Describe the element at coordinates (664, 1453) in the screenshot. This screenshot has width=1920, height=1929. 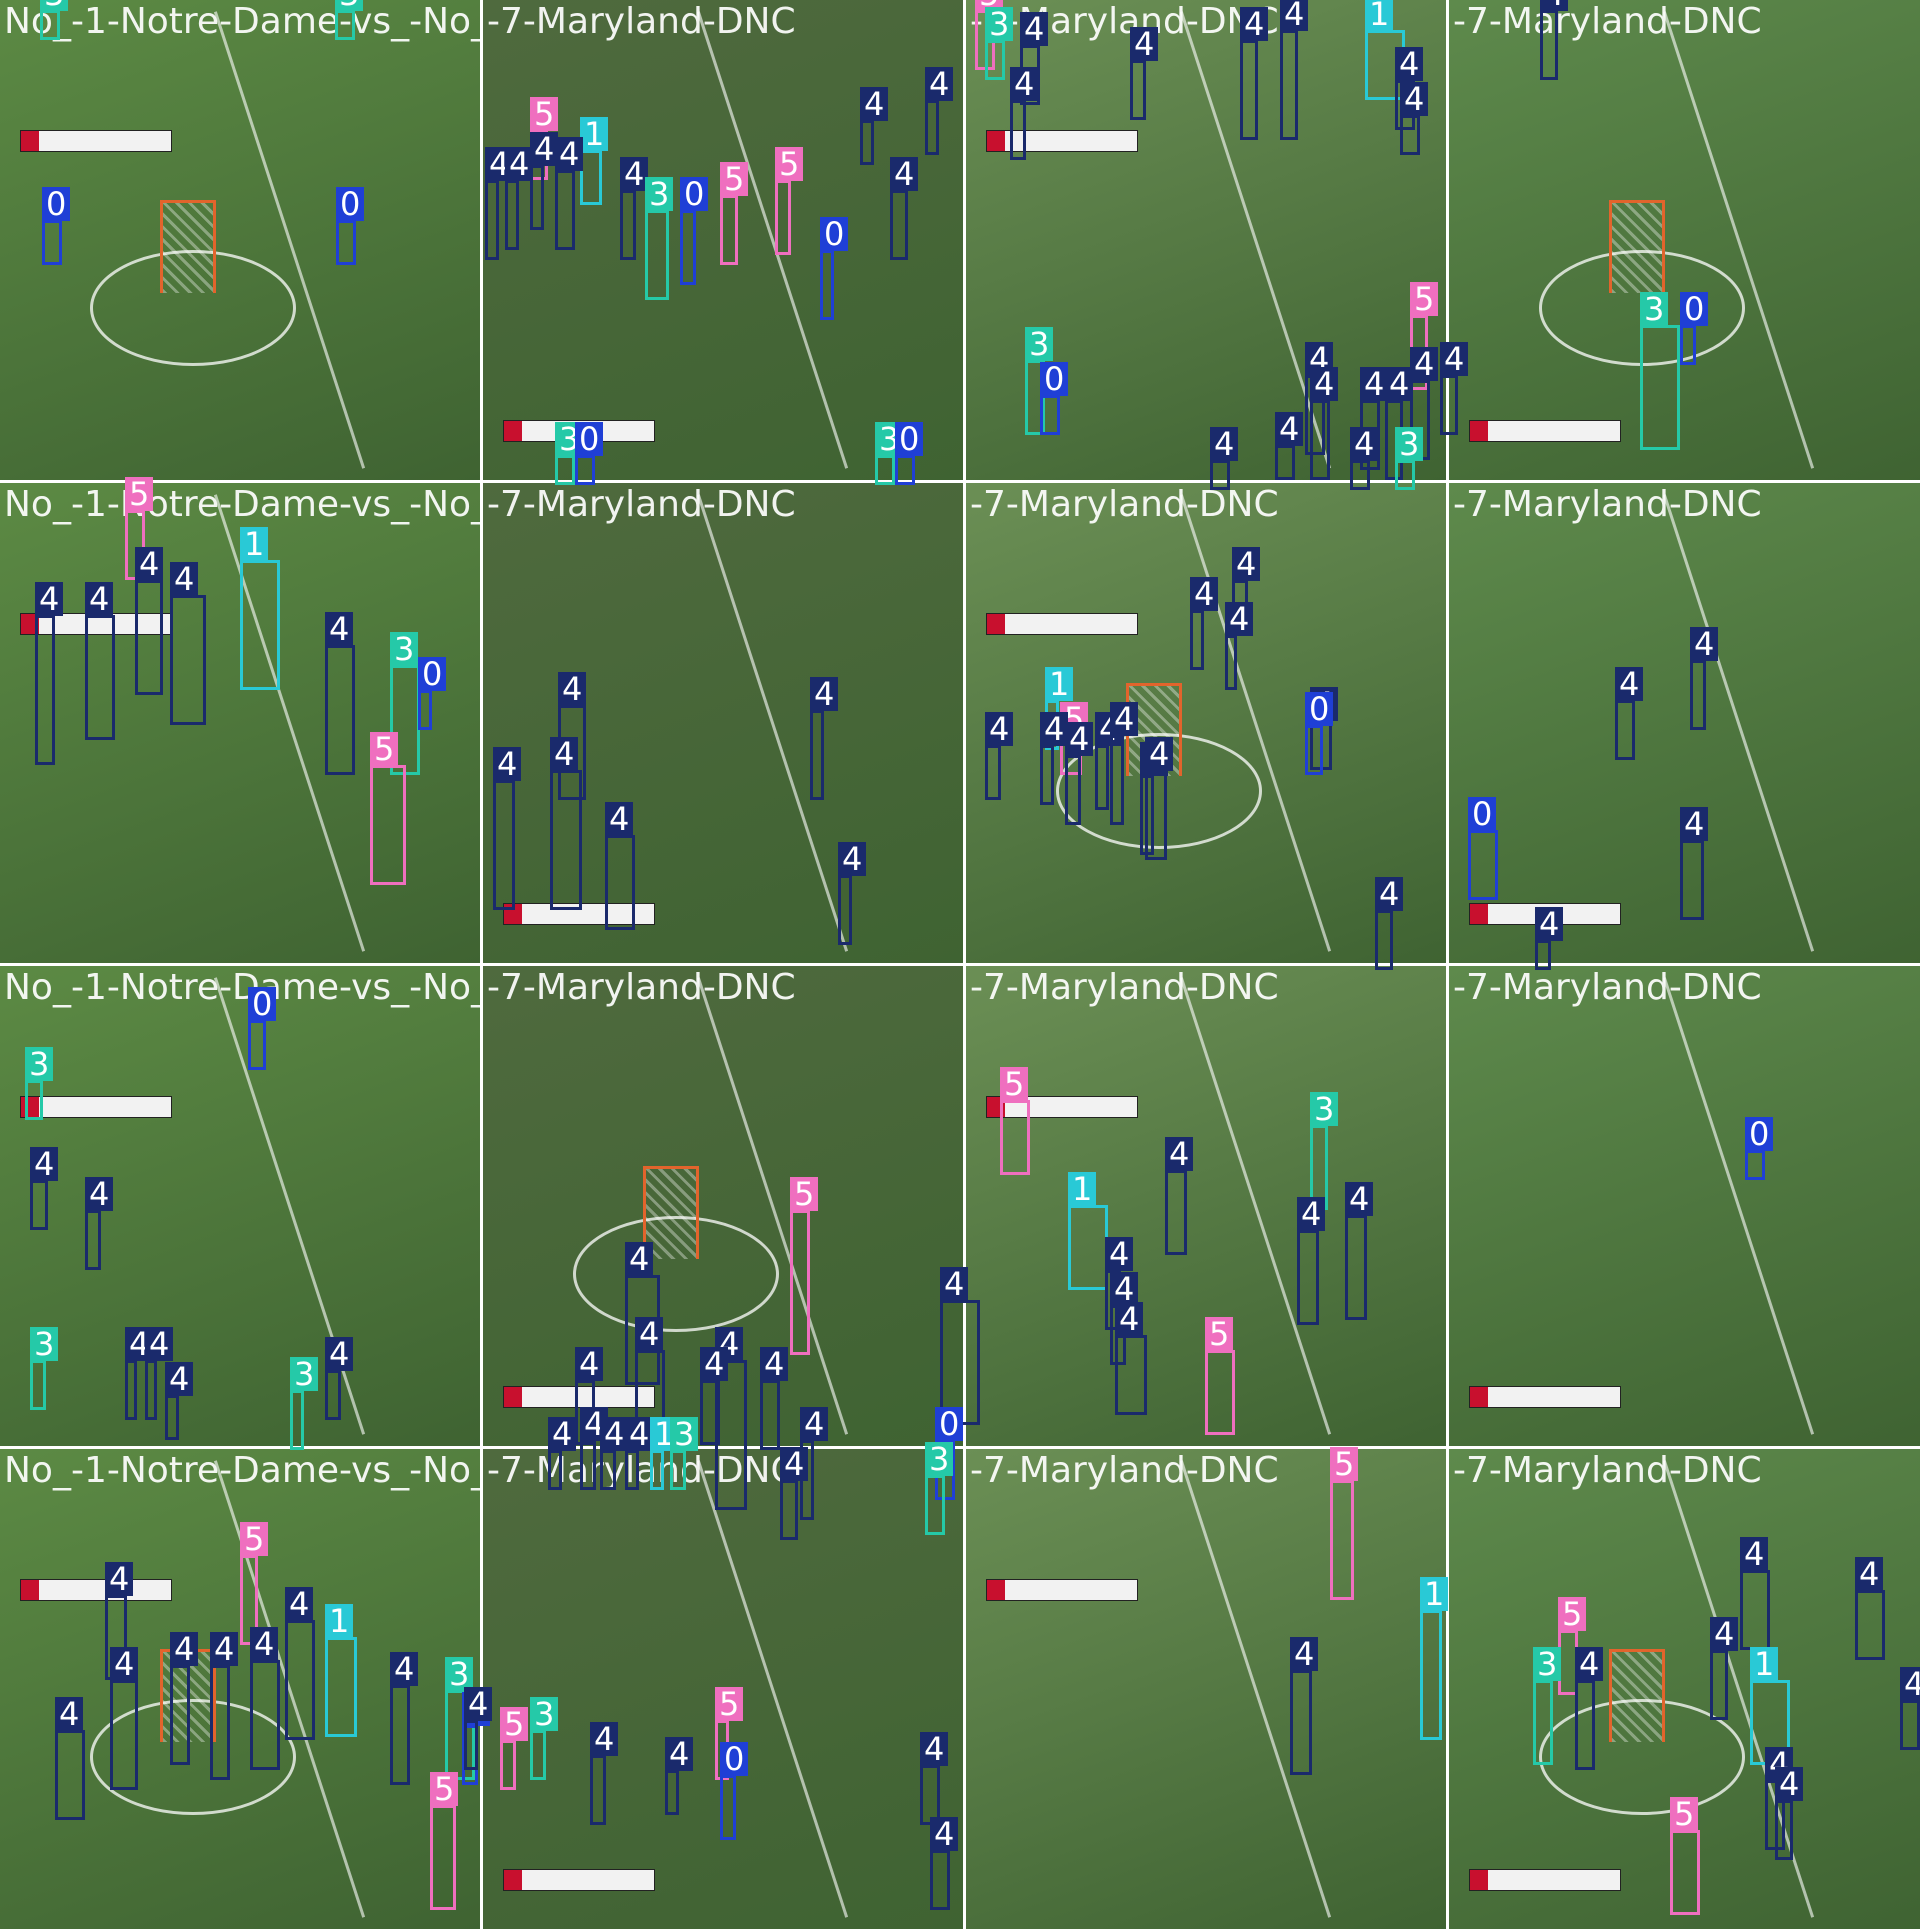
I see `detection-box: 1` at that location.